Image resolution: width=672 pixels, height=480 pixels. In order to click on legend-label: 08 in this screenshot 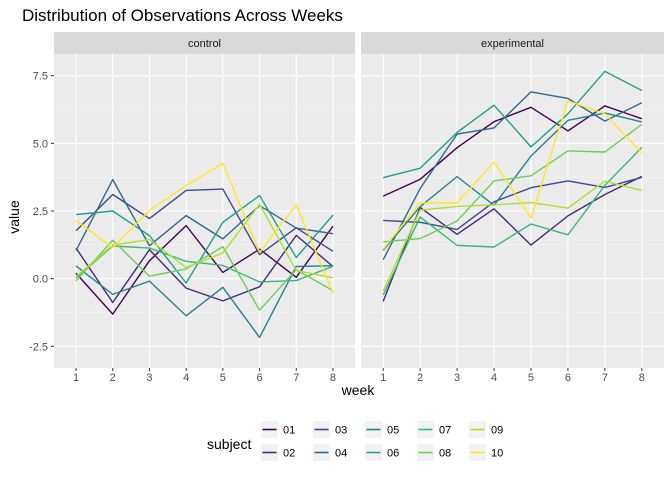, I will do `click(445, 454)`.